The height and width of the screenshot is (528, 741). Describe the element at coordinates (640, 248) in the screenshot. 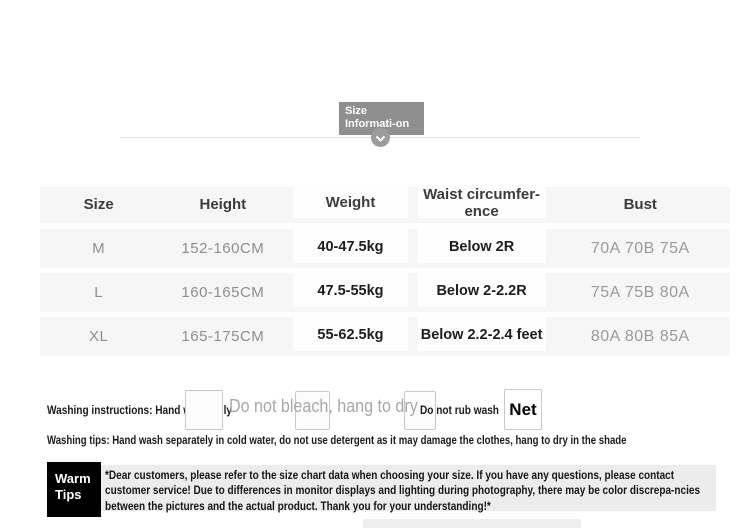

I see `cell-bust: 70A 70B 75A` at that location.